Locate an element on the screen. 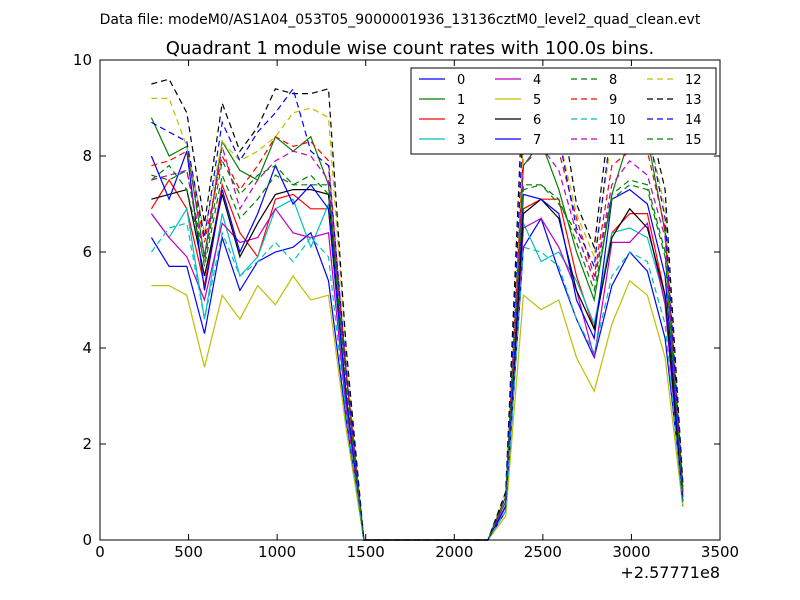 The width and height of the screenshot is (800, 600). x-tick-label: 3000 is located at coordinates (631, 552).